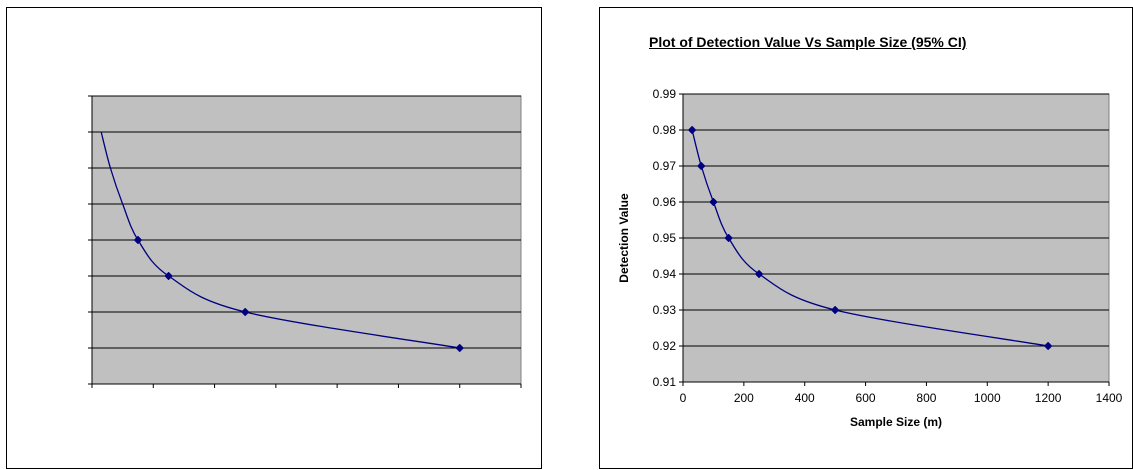  What do you see at coordinates (665, 202) in the screenshot?
I see `y-tick-label: 0.96` at bounding box center [665, 202].